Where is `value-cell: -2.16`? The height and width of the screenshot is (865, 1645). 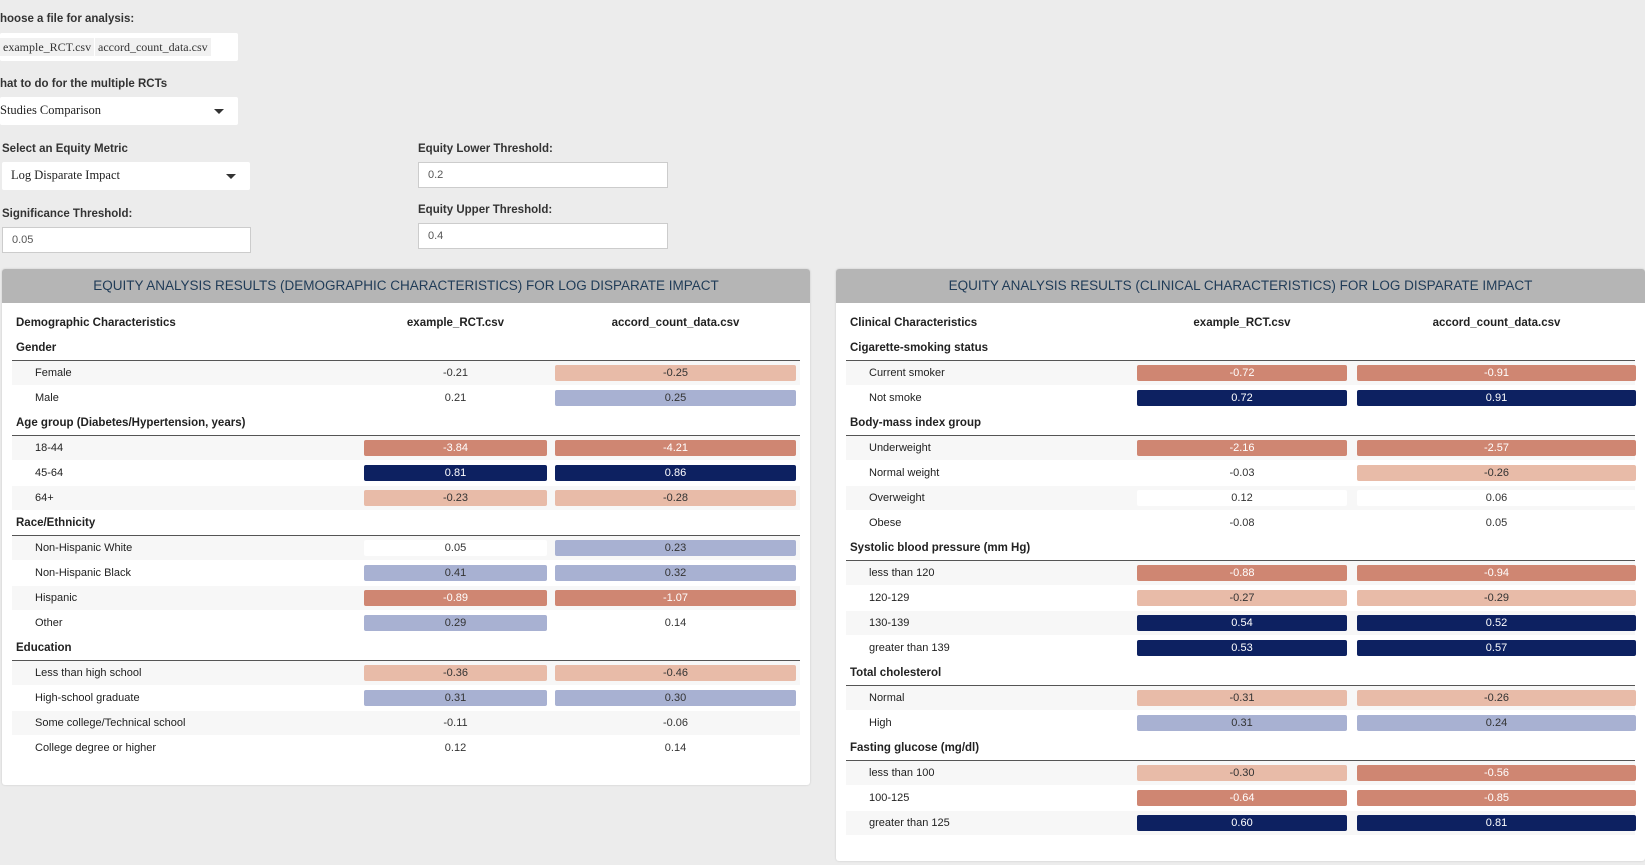 value-cell: -2.16 is located at coordinates (1242, 448).